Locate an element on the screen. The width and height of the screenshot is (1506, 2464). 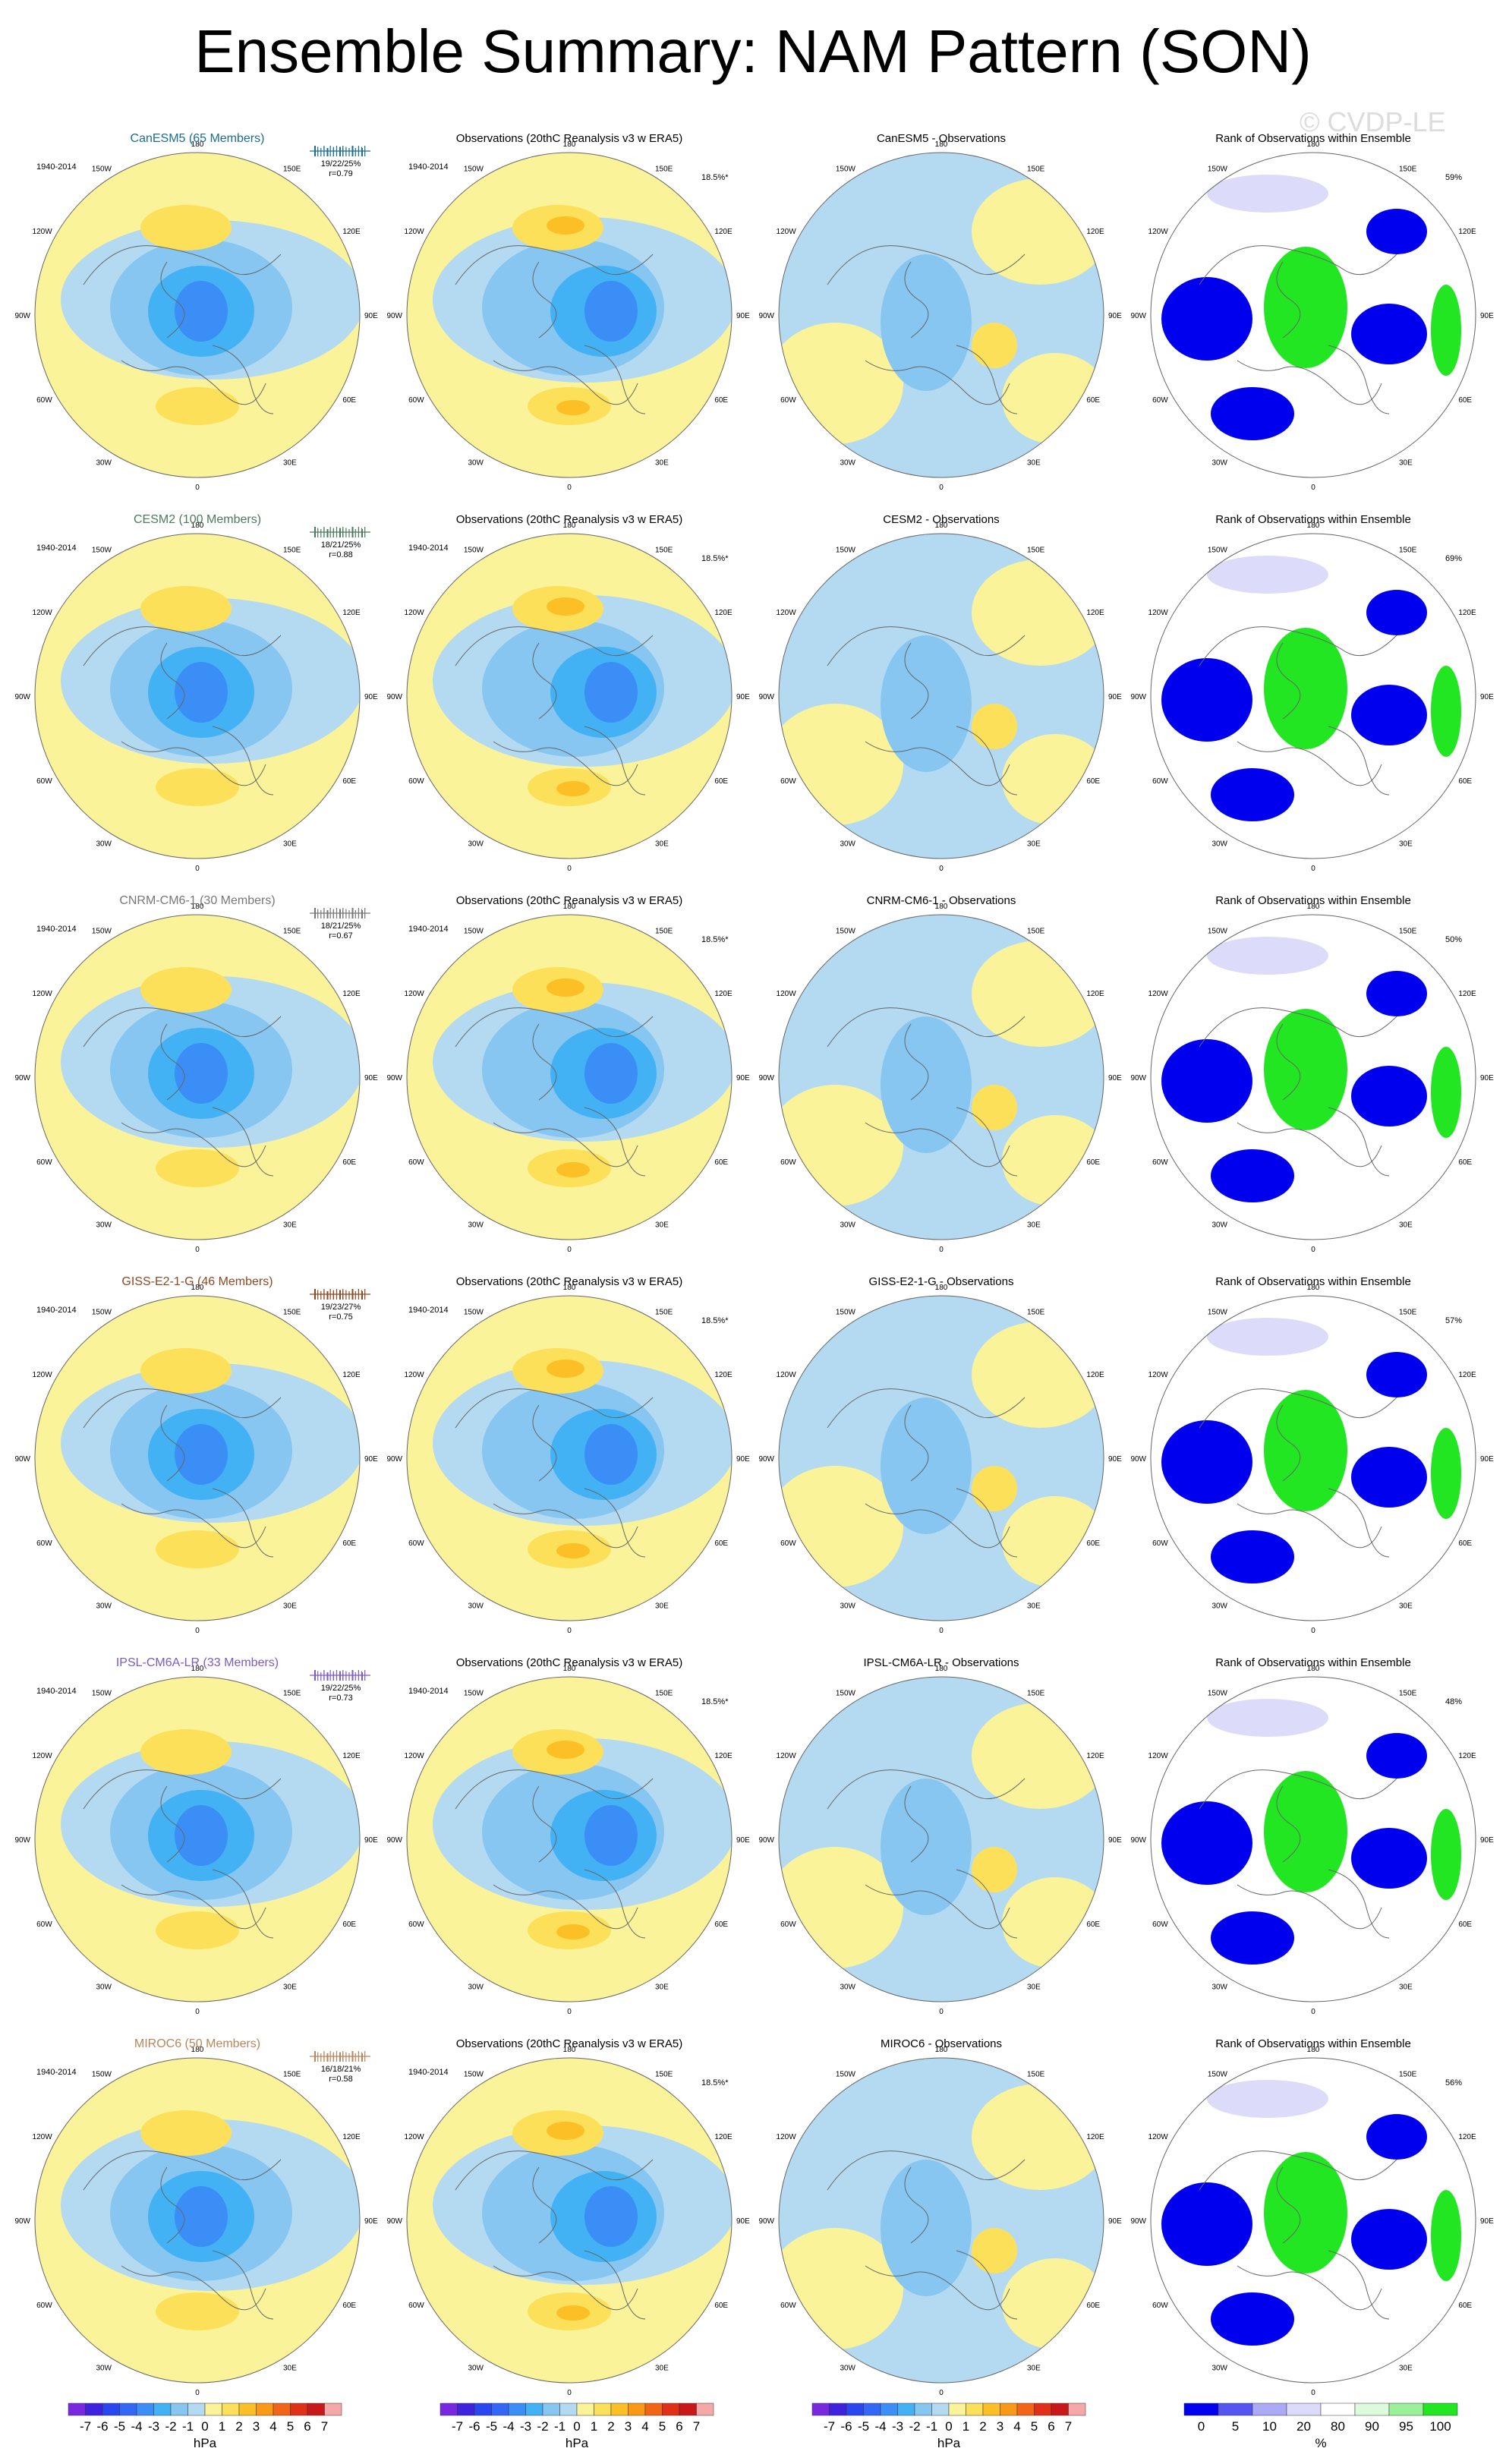
colorbar-tick: -3 is located at coordinates (897, 2426).